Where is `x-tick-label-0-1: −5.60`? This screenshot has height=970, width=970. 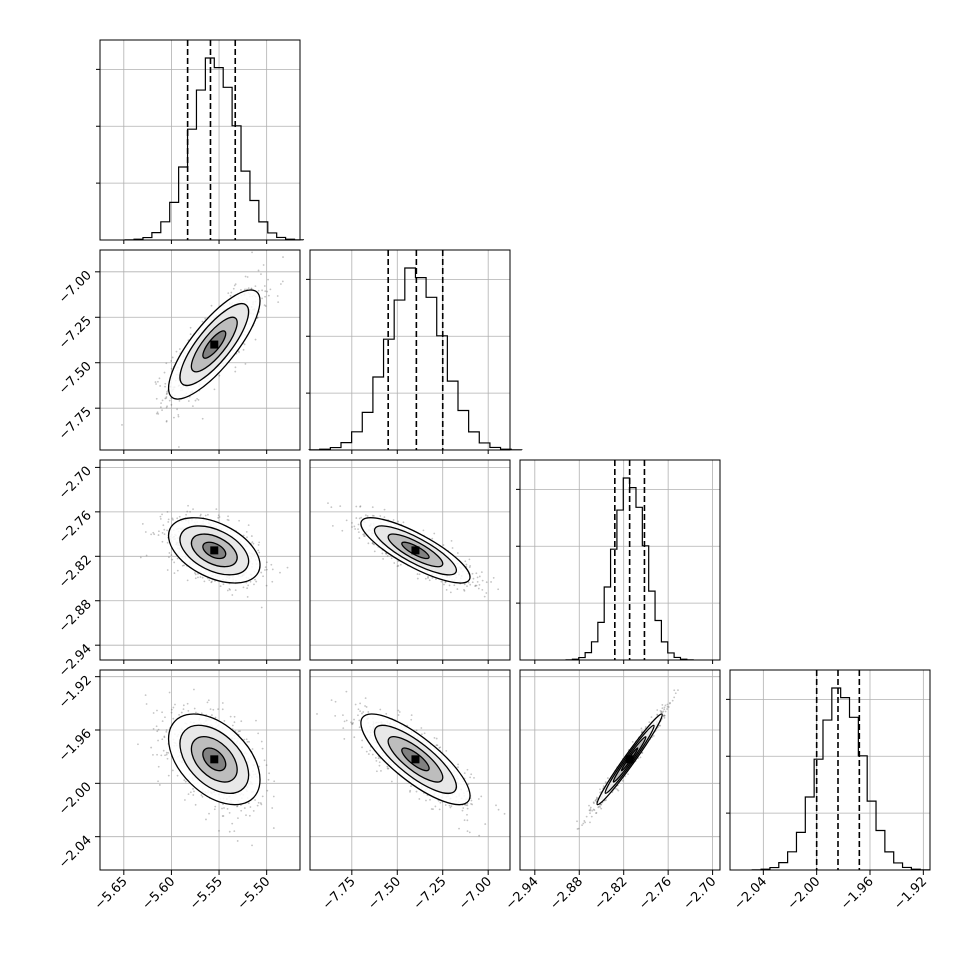
x-tick-label-0-1: −5.60 is located at coordinates (158, 893).